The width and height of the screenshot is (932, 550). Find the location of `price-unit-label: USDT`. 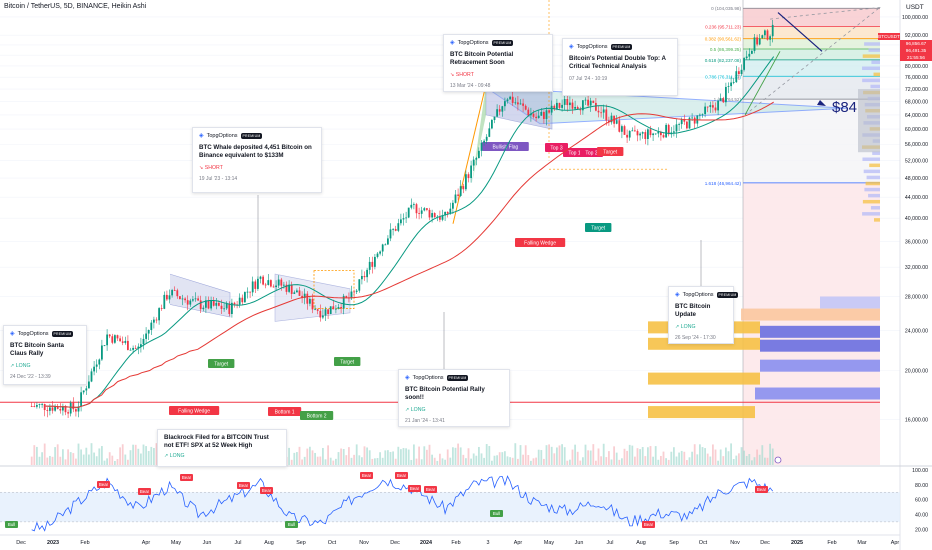

price-unit-label: USDT is located at coordinates (915, 7).